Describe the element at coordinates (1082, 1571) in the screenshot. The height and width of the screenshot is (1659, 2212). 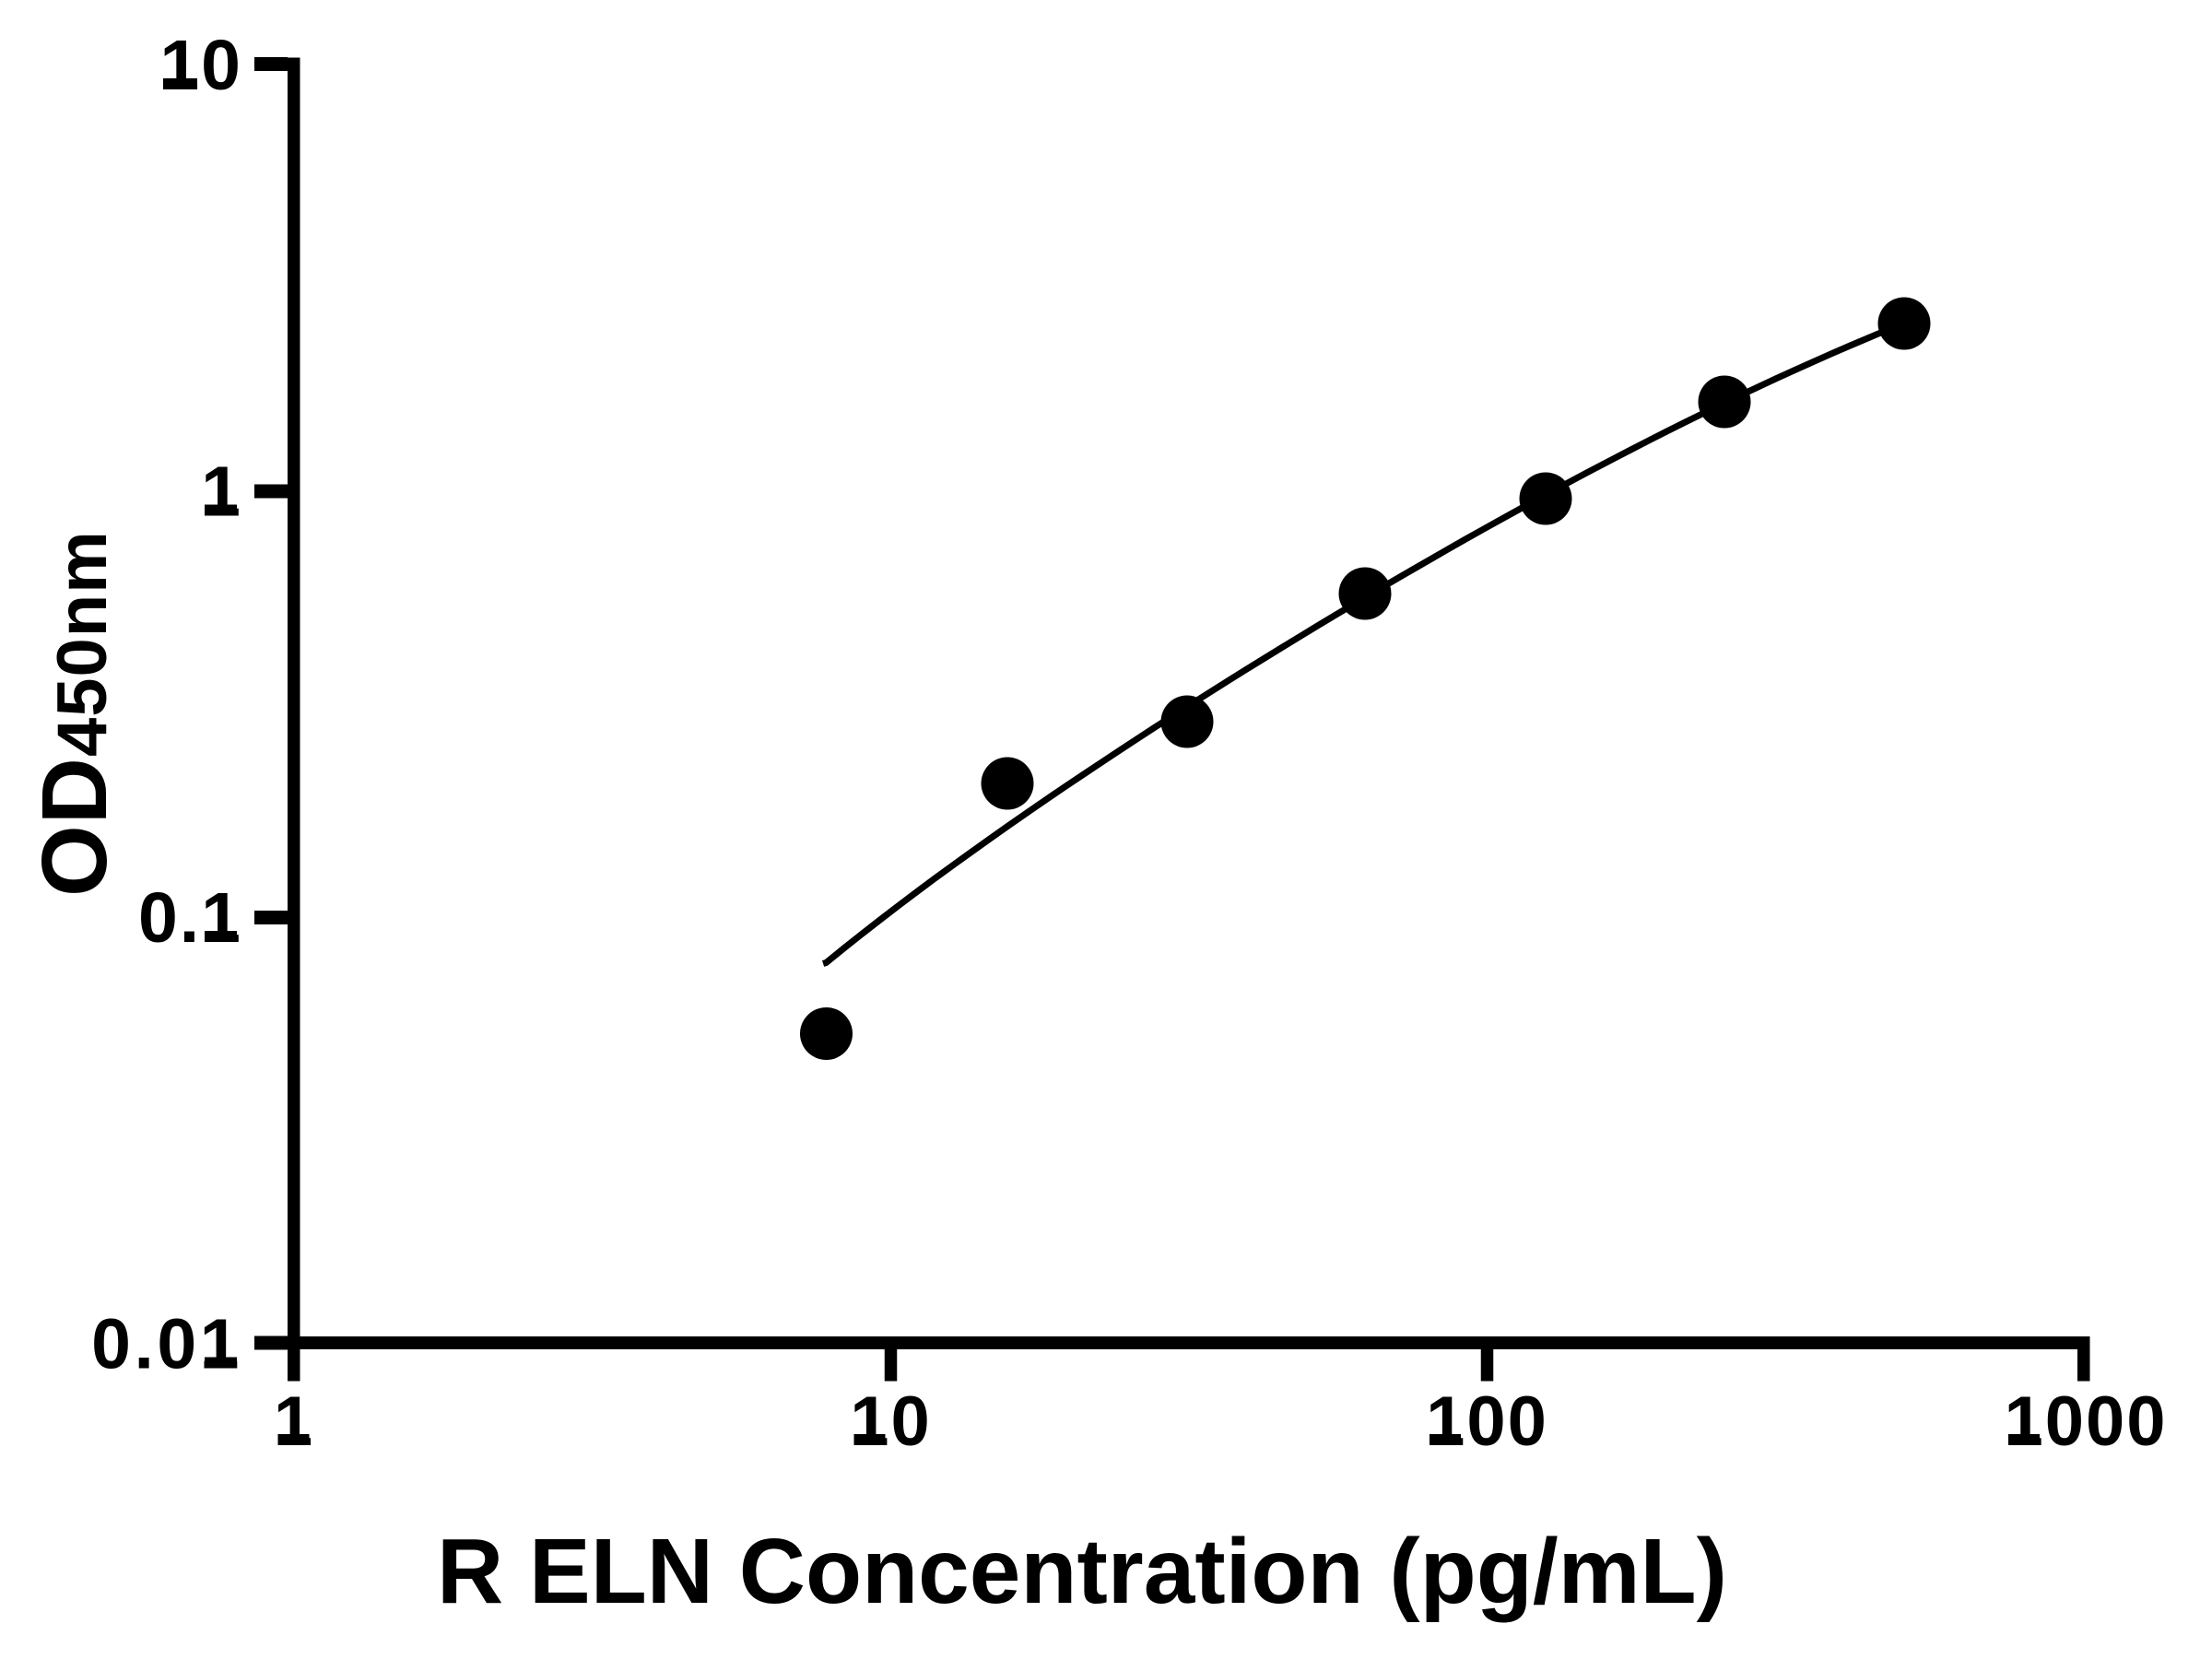
I see `svg-text: R ELN Concentration (pg/mL)` at that location.